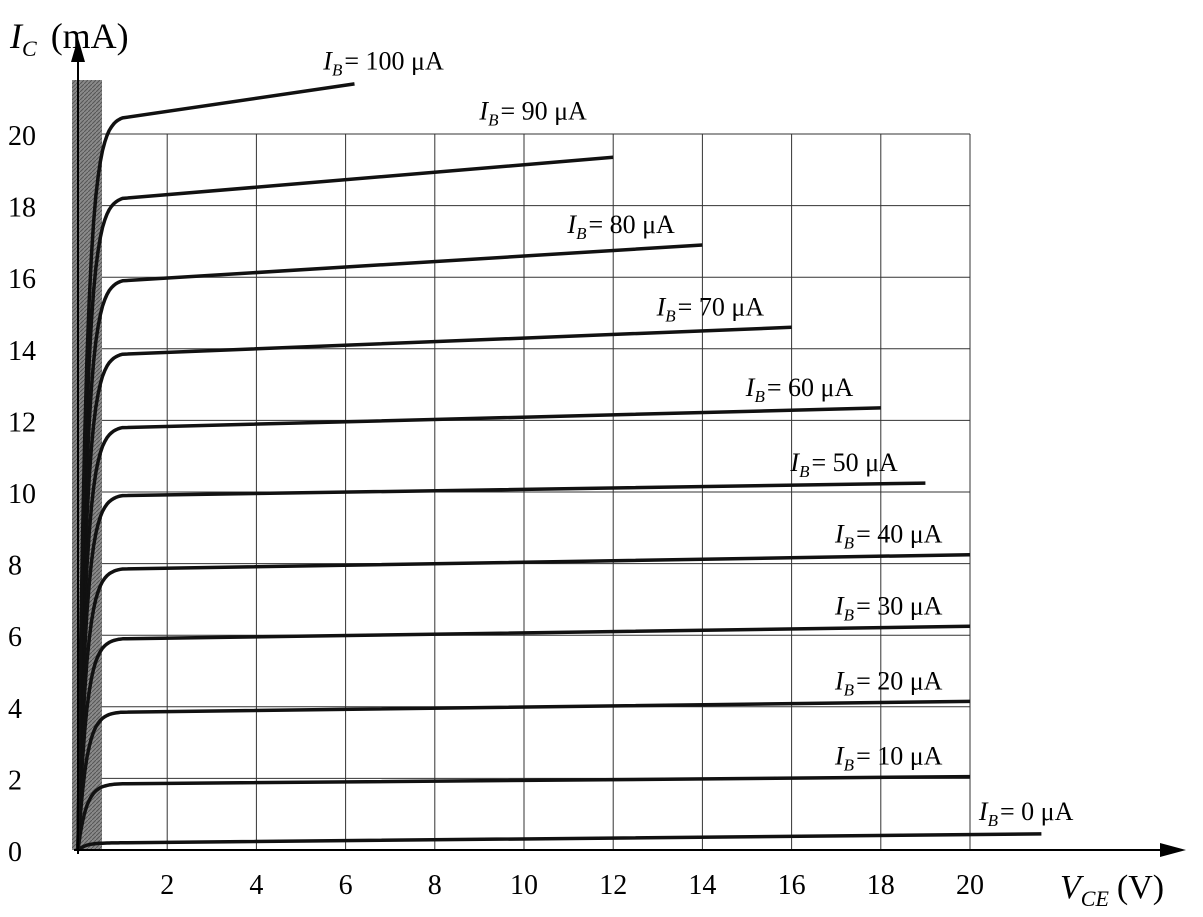  I want to click on x-tick-label: 4, so click(256, 885).